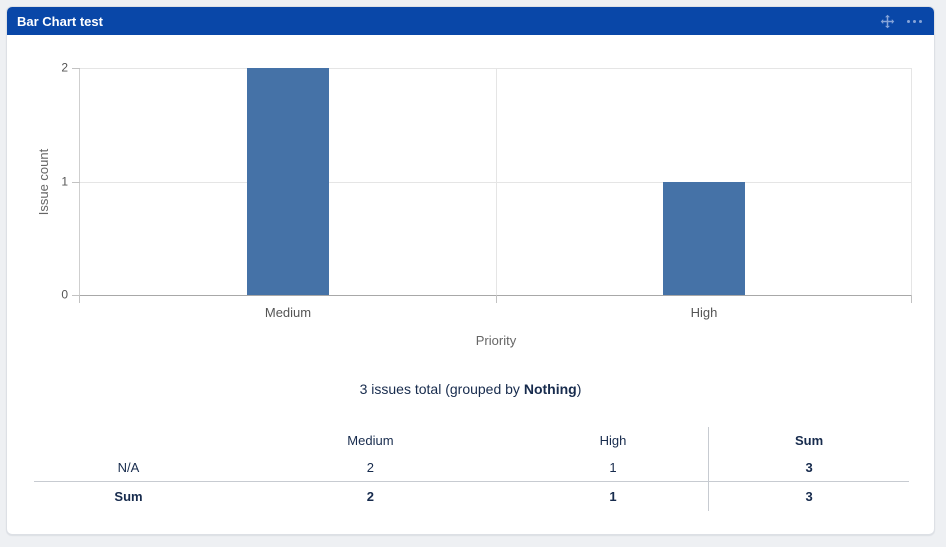  What do you see at coordinates (64, 67) in the screenshot?
I see `y-tick-label: 2` at bounding box center [64, 67].